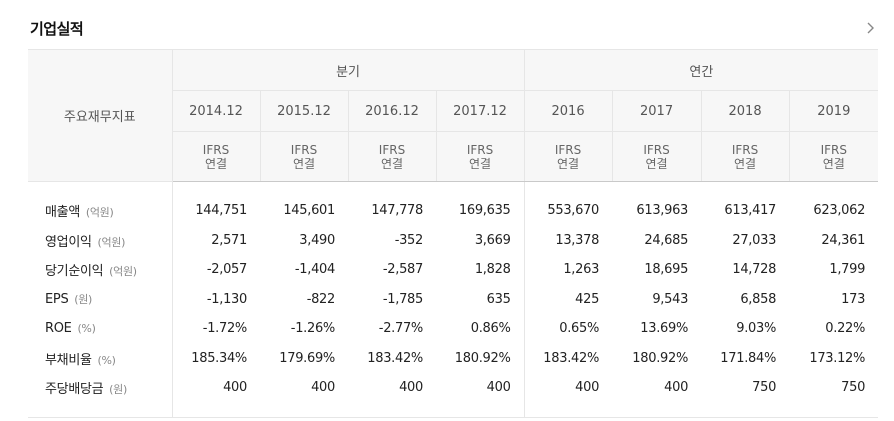 Image resolution: width=894 pixels, height=421 pixels. Describe the element at coordinates (402, 299) in the screenshot. I see `value-cell: -1,785` at that location.